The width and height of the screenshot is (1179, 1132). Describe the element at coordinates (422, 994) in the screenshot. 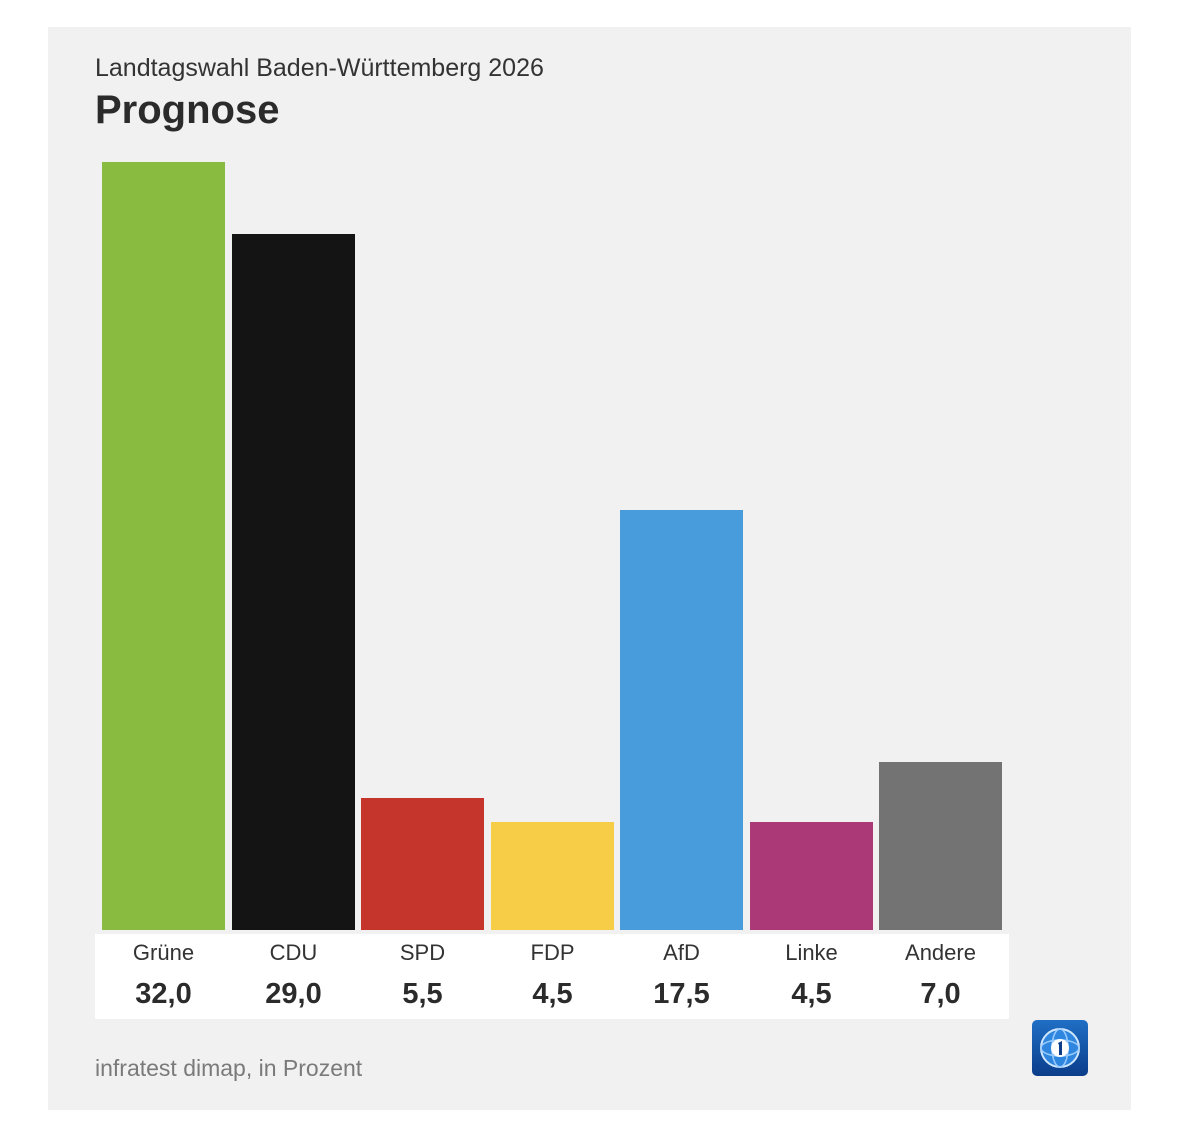

I see `value-label-spd: 5,5` at that location.